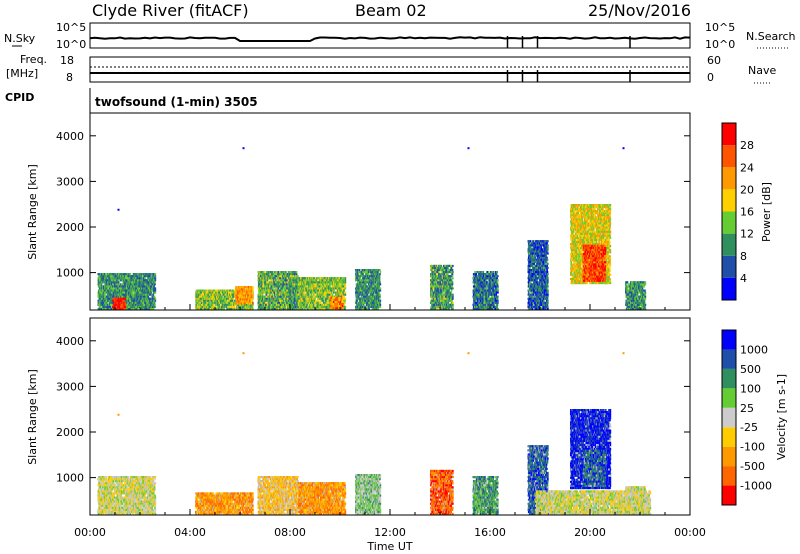  What do you see at coordinates (400, 36) in the screenshot?
I see `scan-count-panel: N.Sky 10^5 10^0 10^5 10^0 N.Search` at bounding box center [400, 36].